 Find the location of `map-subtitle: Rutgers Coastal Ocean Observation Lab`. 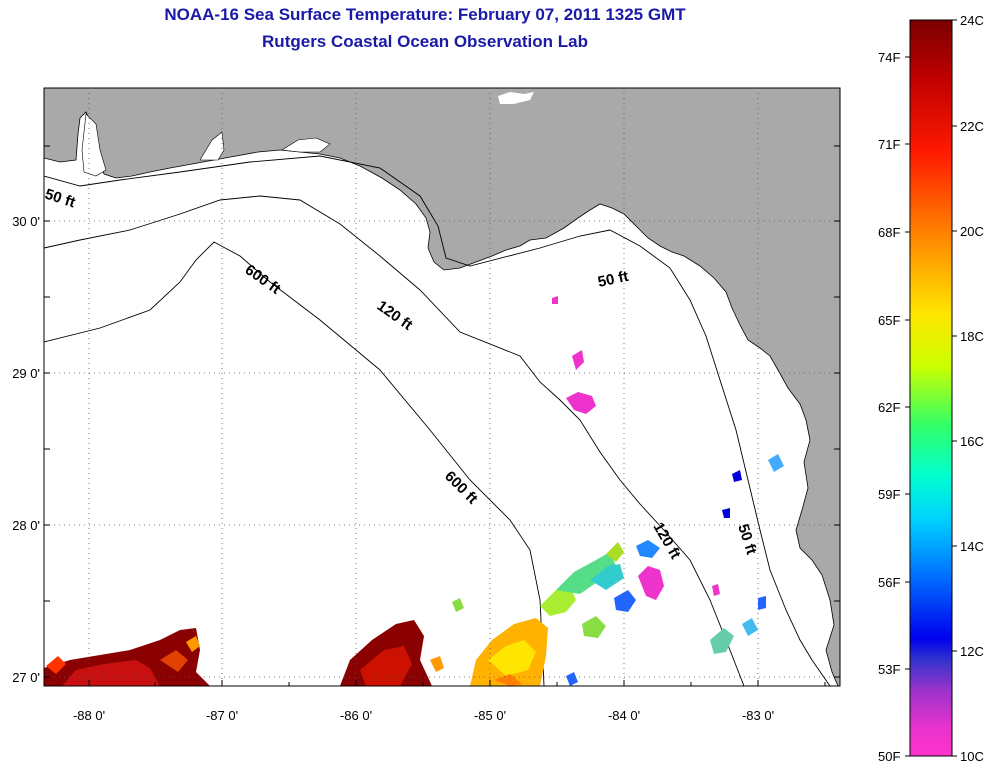

map-subtitle: Rutgers Coastal Ocean Observation Lab is located at coordinates (425, 41).